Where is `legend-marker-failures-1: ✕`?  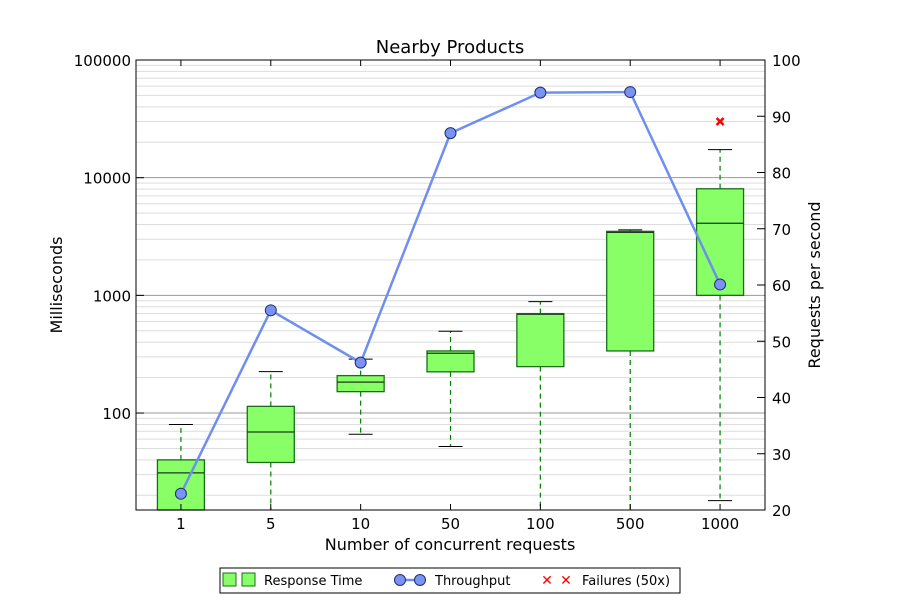 legend-marker-failures-1: ✕ is located at coordinates (547, 581).